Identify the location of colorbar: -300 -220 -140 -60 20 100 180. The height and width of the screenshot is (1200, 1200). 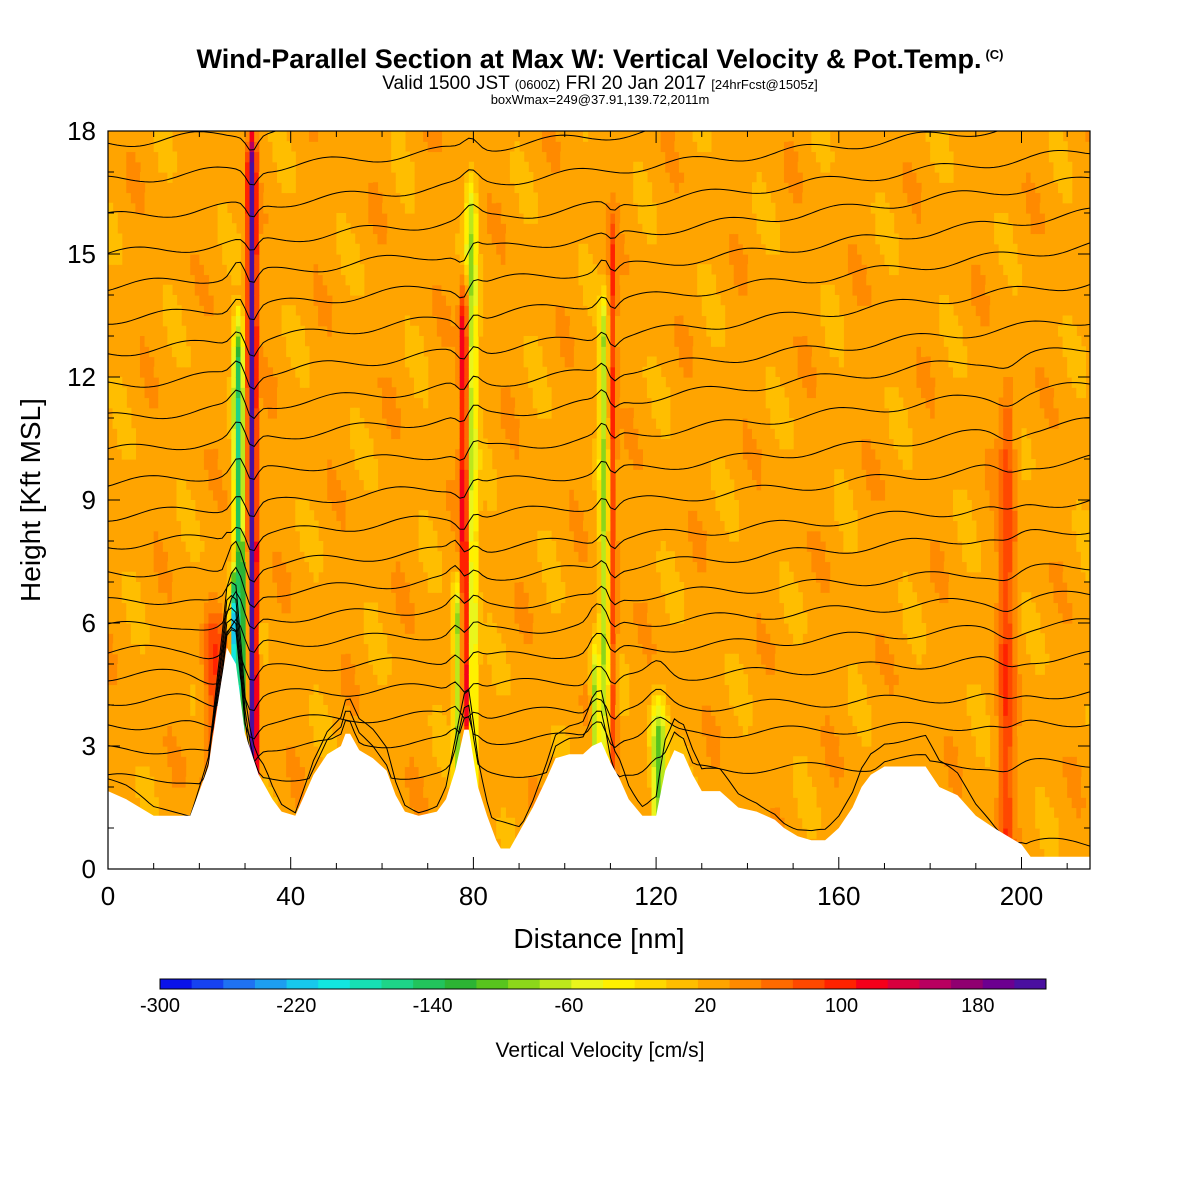
(593, 997).